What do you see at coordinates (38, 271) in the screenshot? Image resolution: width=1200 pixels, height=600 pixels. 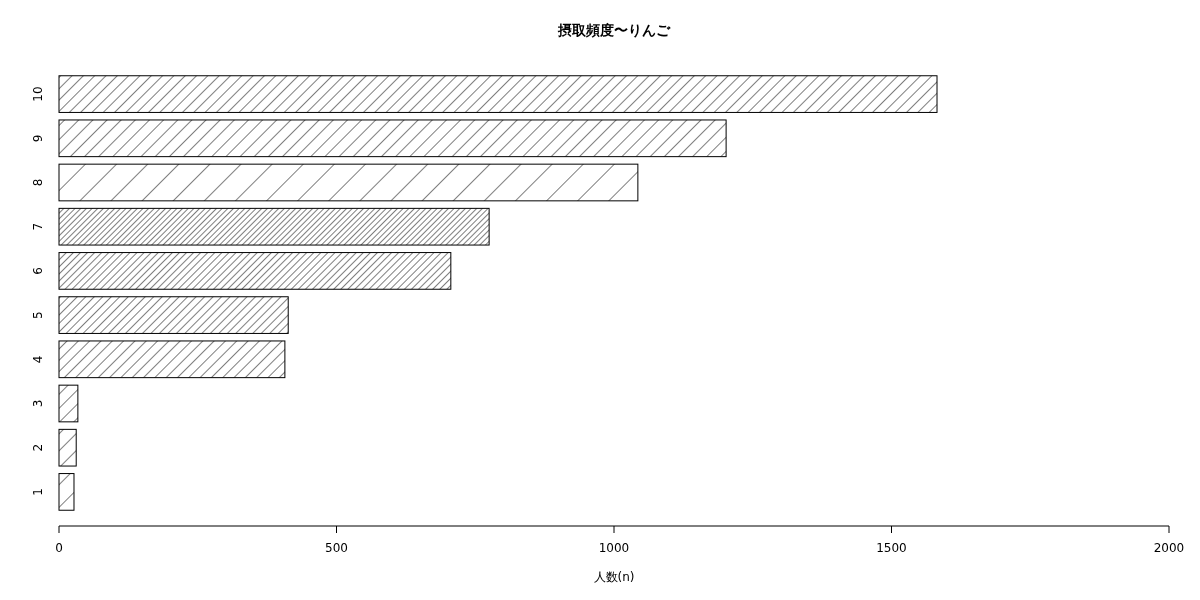 I see `y-tick-label: 6` at bounding box center [38, 271].